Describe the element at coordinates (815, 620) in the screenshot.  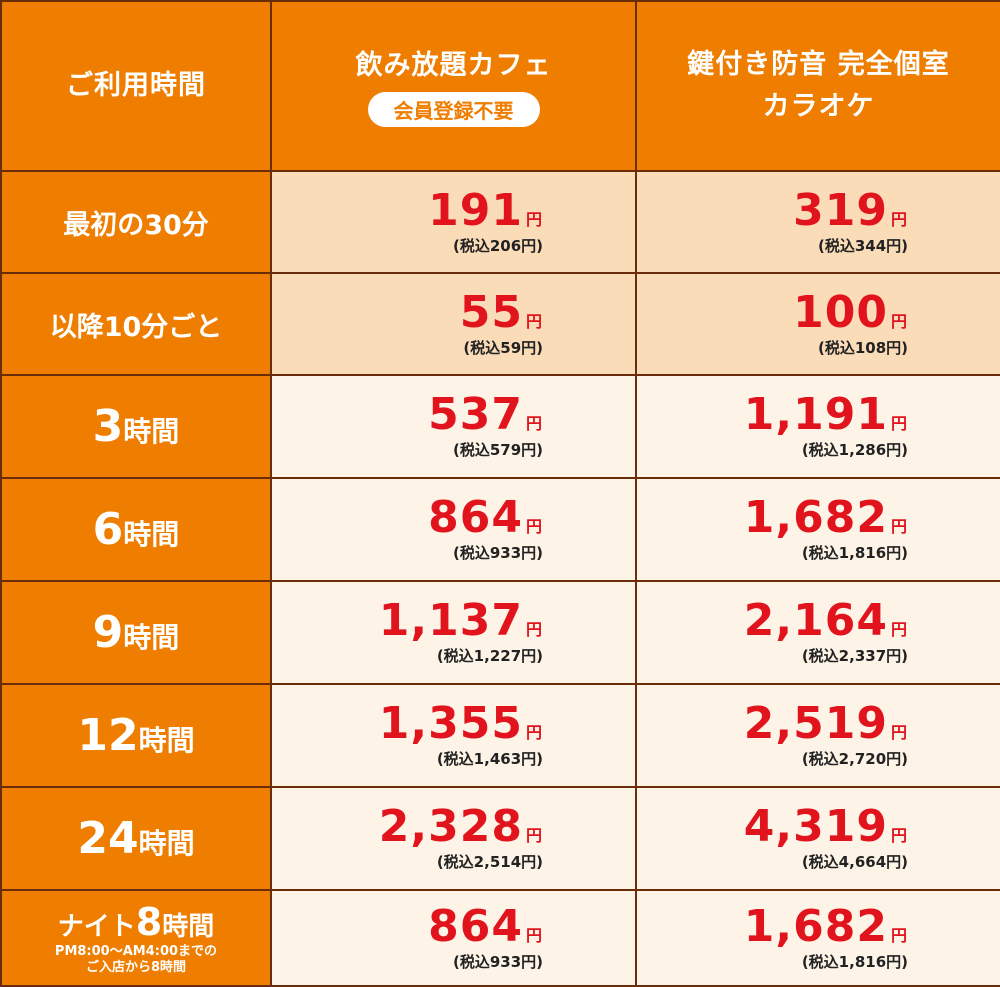
I see `karaoke-price: 2,164` at that location.